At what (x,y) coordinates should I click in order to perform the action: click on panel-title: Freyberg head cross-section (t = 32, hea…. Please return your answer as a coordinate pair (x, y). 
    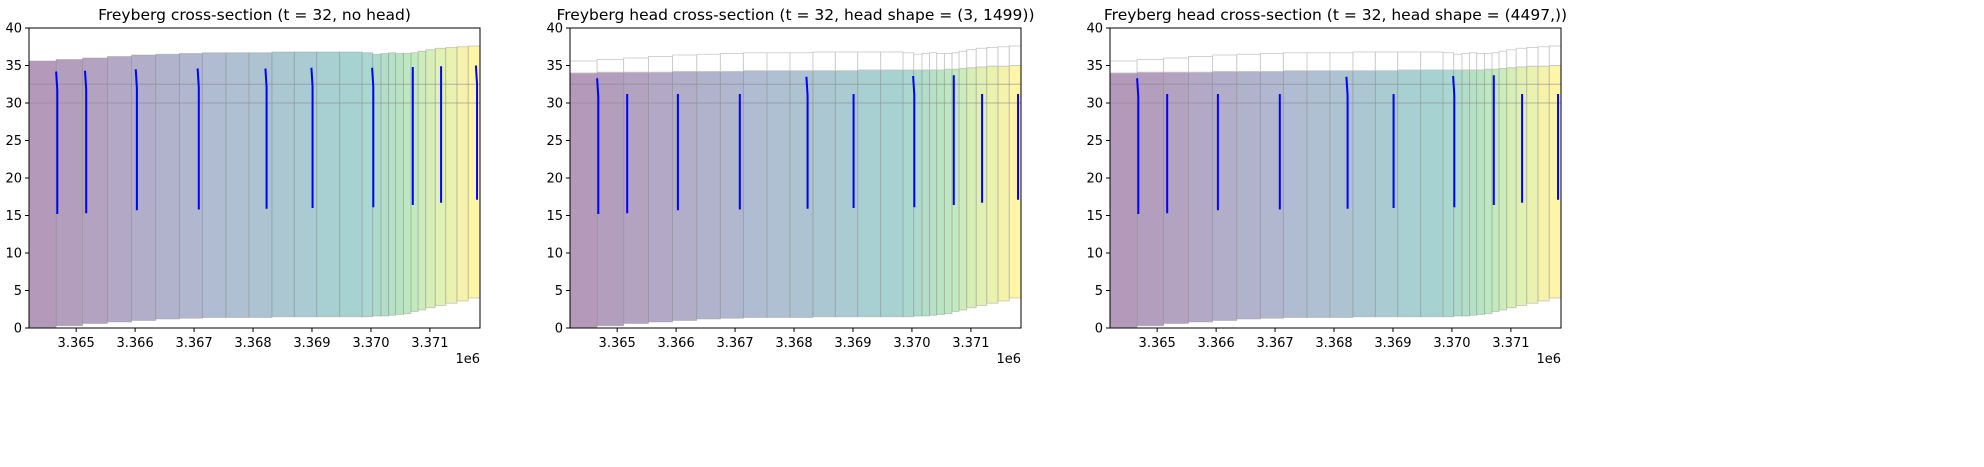
    Looking at the image, I should click on (795, 15).